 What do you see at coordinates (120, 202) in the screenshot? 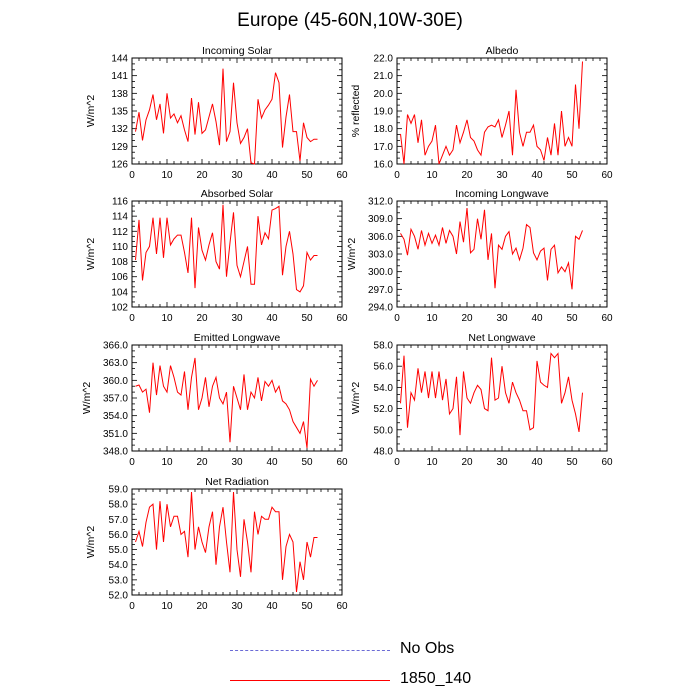
I see `y-tick-label: 116` at bounding box center [120, 202].